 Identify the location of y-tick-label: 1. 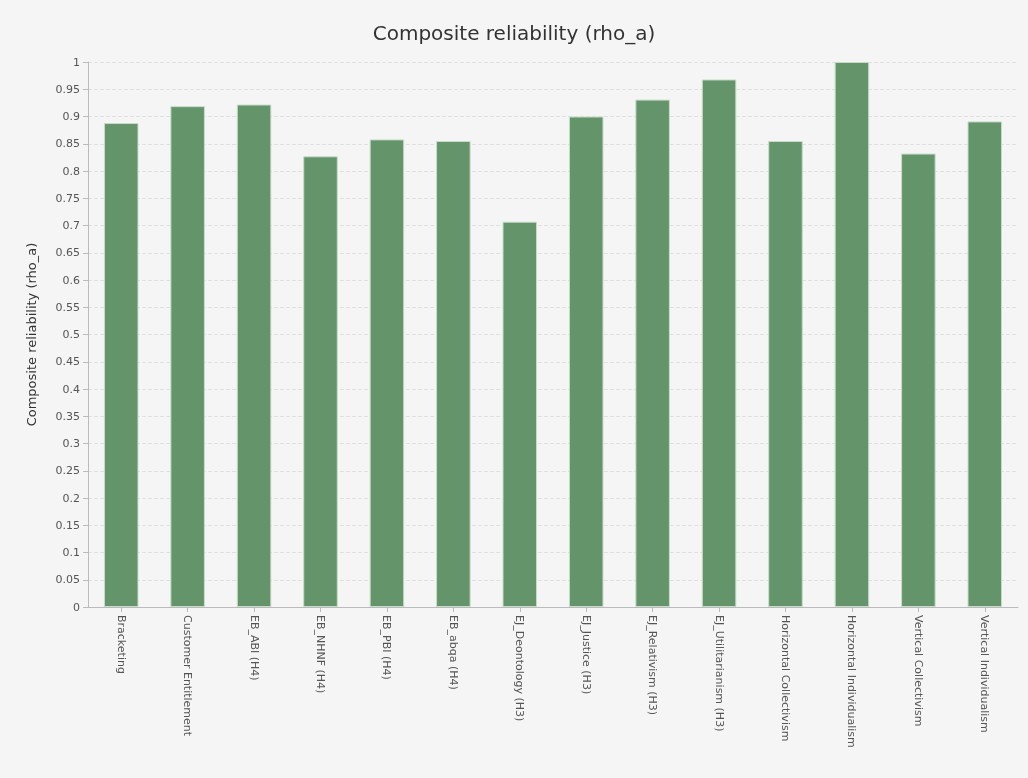
(76, 62).